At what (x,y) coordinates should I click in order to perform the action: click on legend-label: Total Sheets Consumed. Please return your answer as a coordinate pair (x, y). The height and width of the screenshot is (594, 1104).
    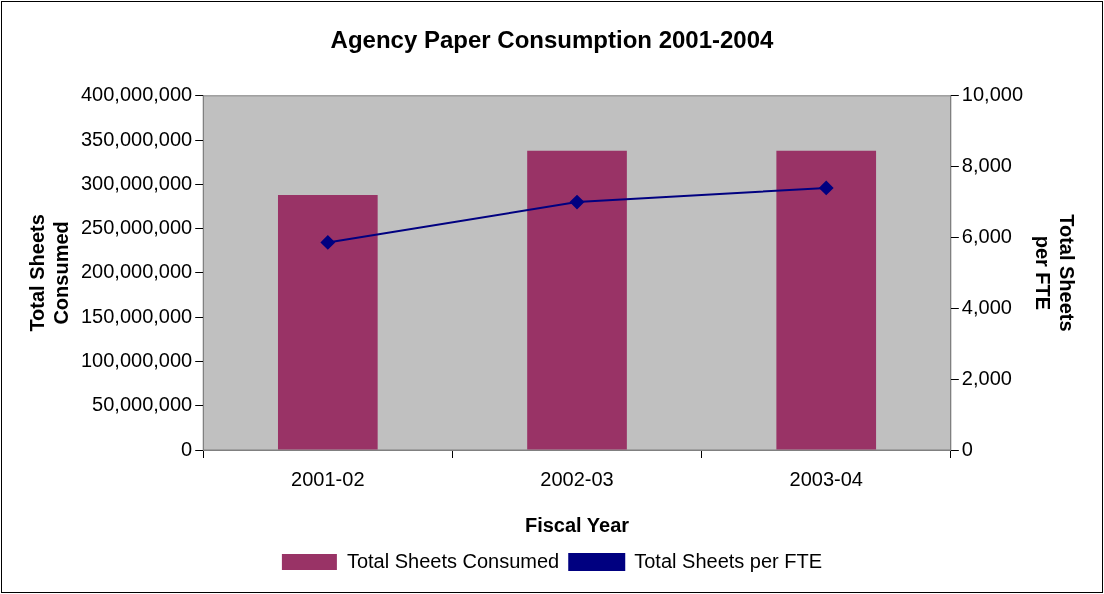
    Looking at the image, I should click on (453, 560).